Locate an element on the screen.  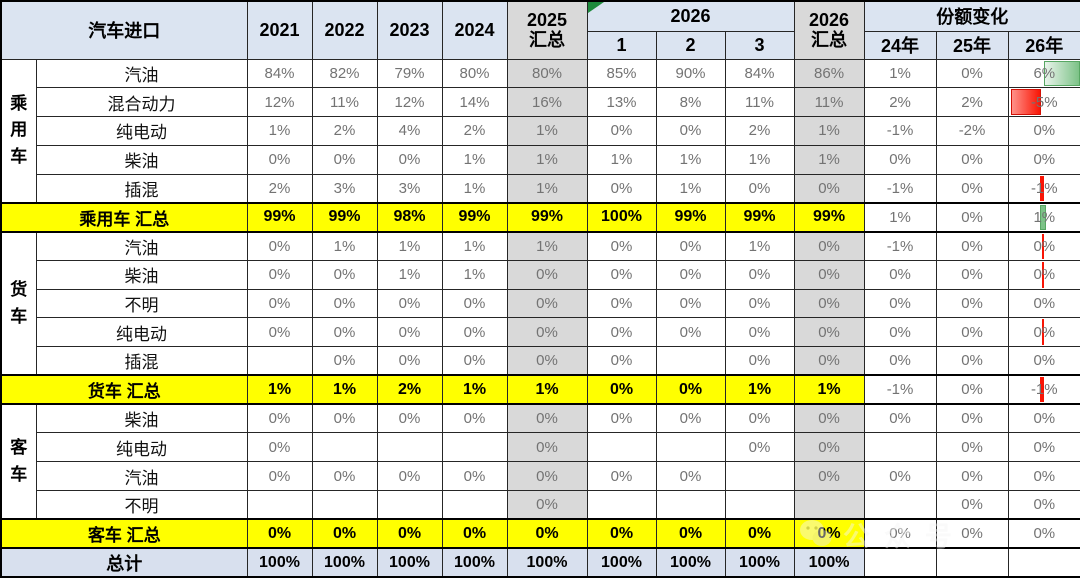
row-label: 不明 is located at coordinates (141, 303).